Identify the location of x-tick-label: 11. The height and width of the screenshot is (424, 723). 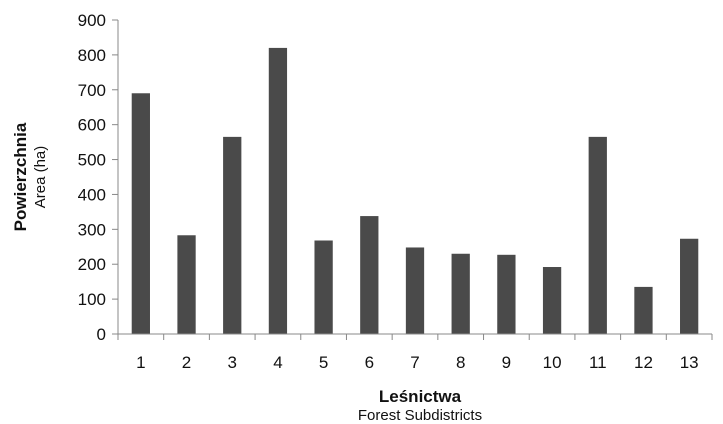
(598, 362).